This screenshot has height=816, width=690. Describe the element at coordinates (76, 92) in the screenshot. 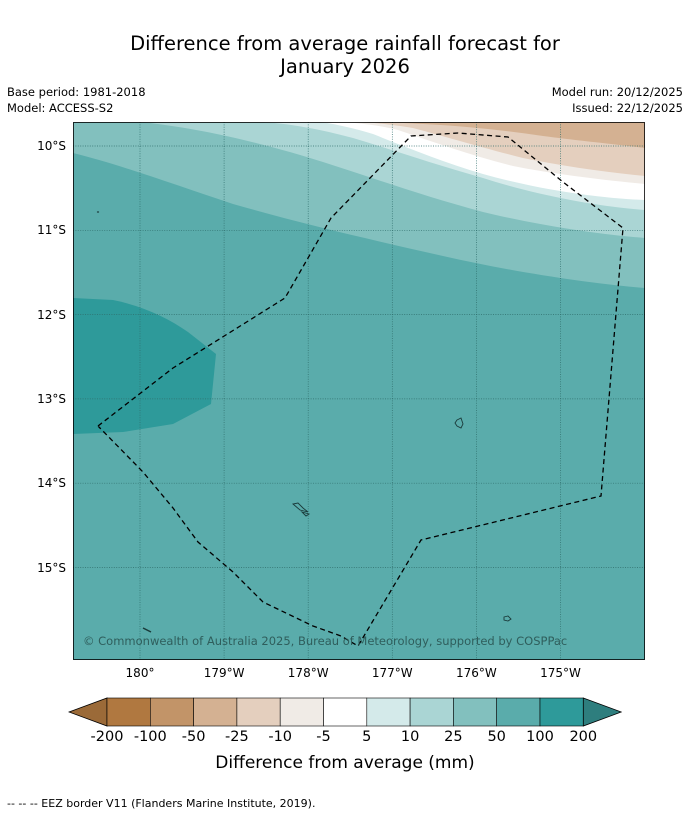

I see `base-period-text: Base period: 1981-2018` at that location.